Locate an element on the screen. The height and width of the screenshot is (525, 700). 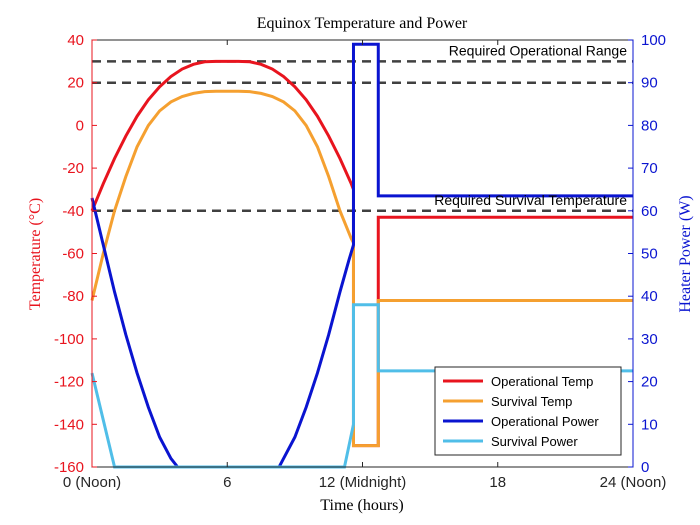
legend-label: Survival Power is located at coordinates (534, 441).